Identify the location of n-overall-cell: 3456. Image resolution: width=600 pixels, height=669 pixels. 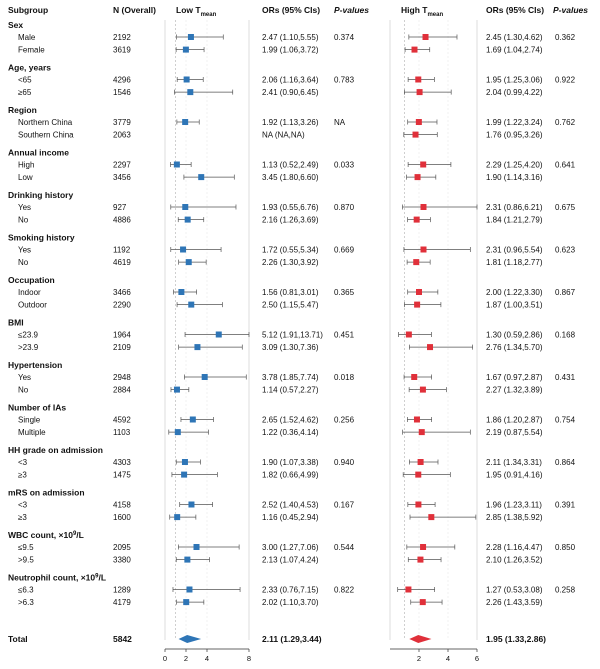
(122, 177).